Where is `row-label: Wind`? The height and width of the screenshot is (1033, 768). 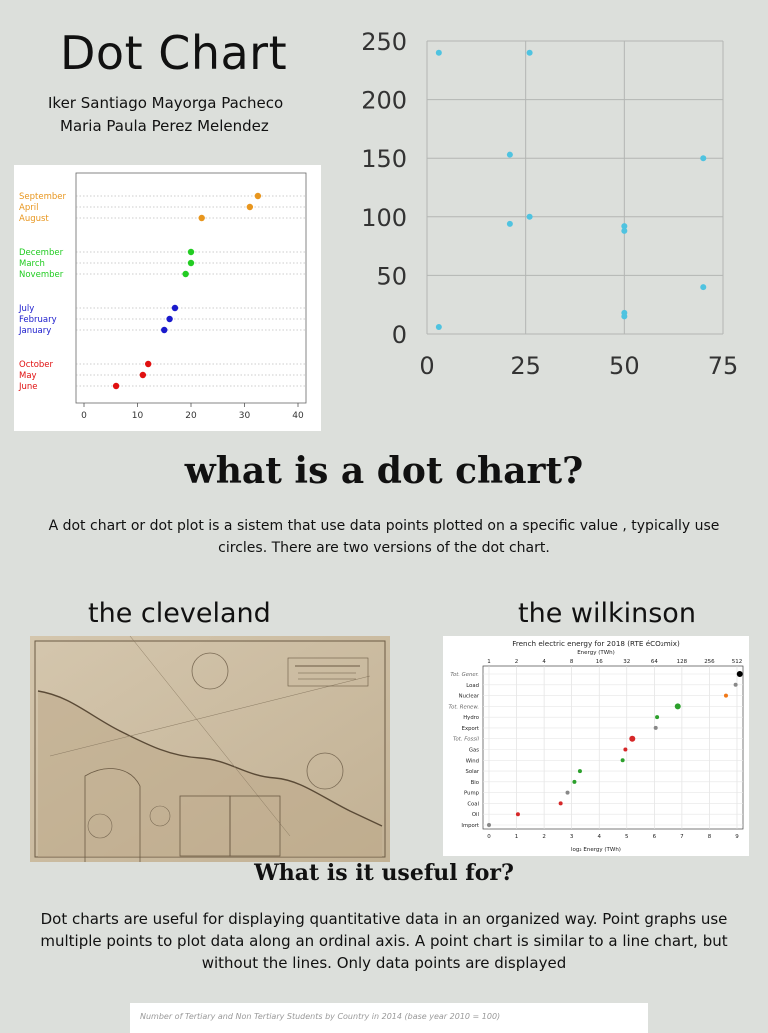
row-label: Wind is located at coordinates (472, 761).